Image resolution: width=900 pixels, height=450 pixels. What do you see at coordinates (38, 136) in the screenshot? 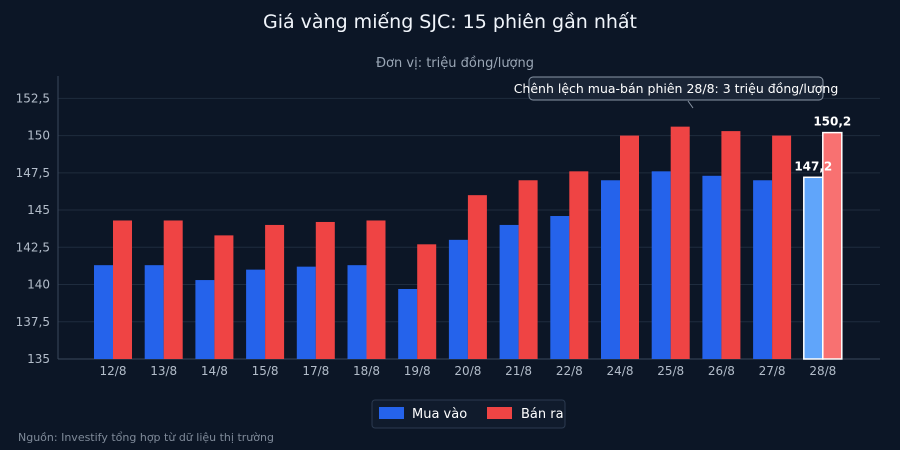
I see `y-tick-label: 150` at bounding box center [38, 136].